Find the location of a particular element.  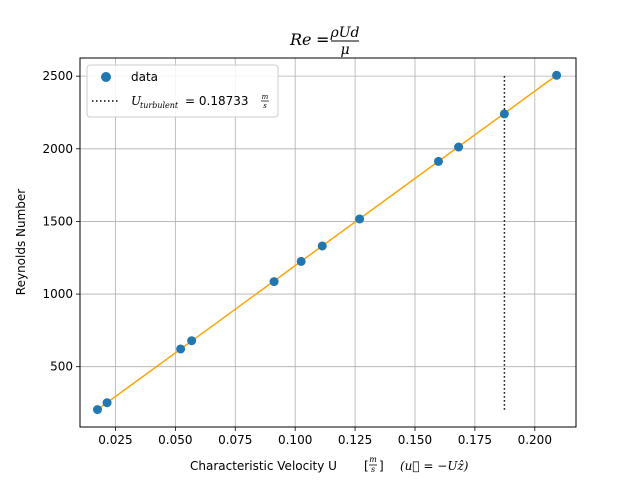

x-tick-label: 0.200 is located at coordinates (535, 440).